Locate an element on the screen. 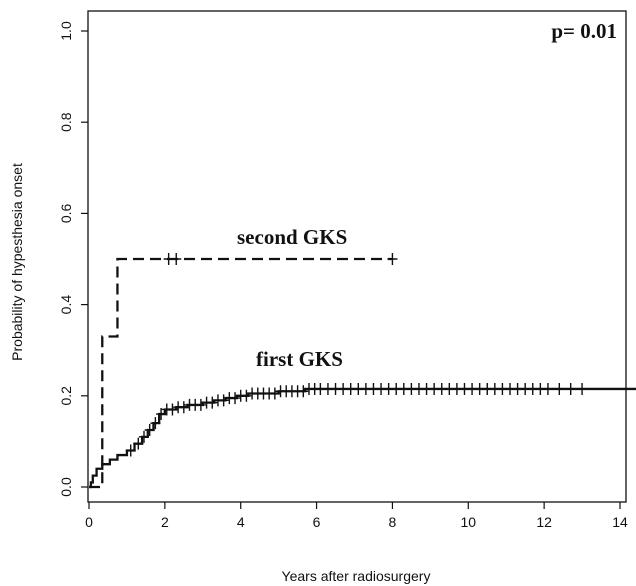 The height and width of the screenshot is (586, 636). y-axis-title: Probability of hypesthesia onset is located at coordinates (17, 262).